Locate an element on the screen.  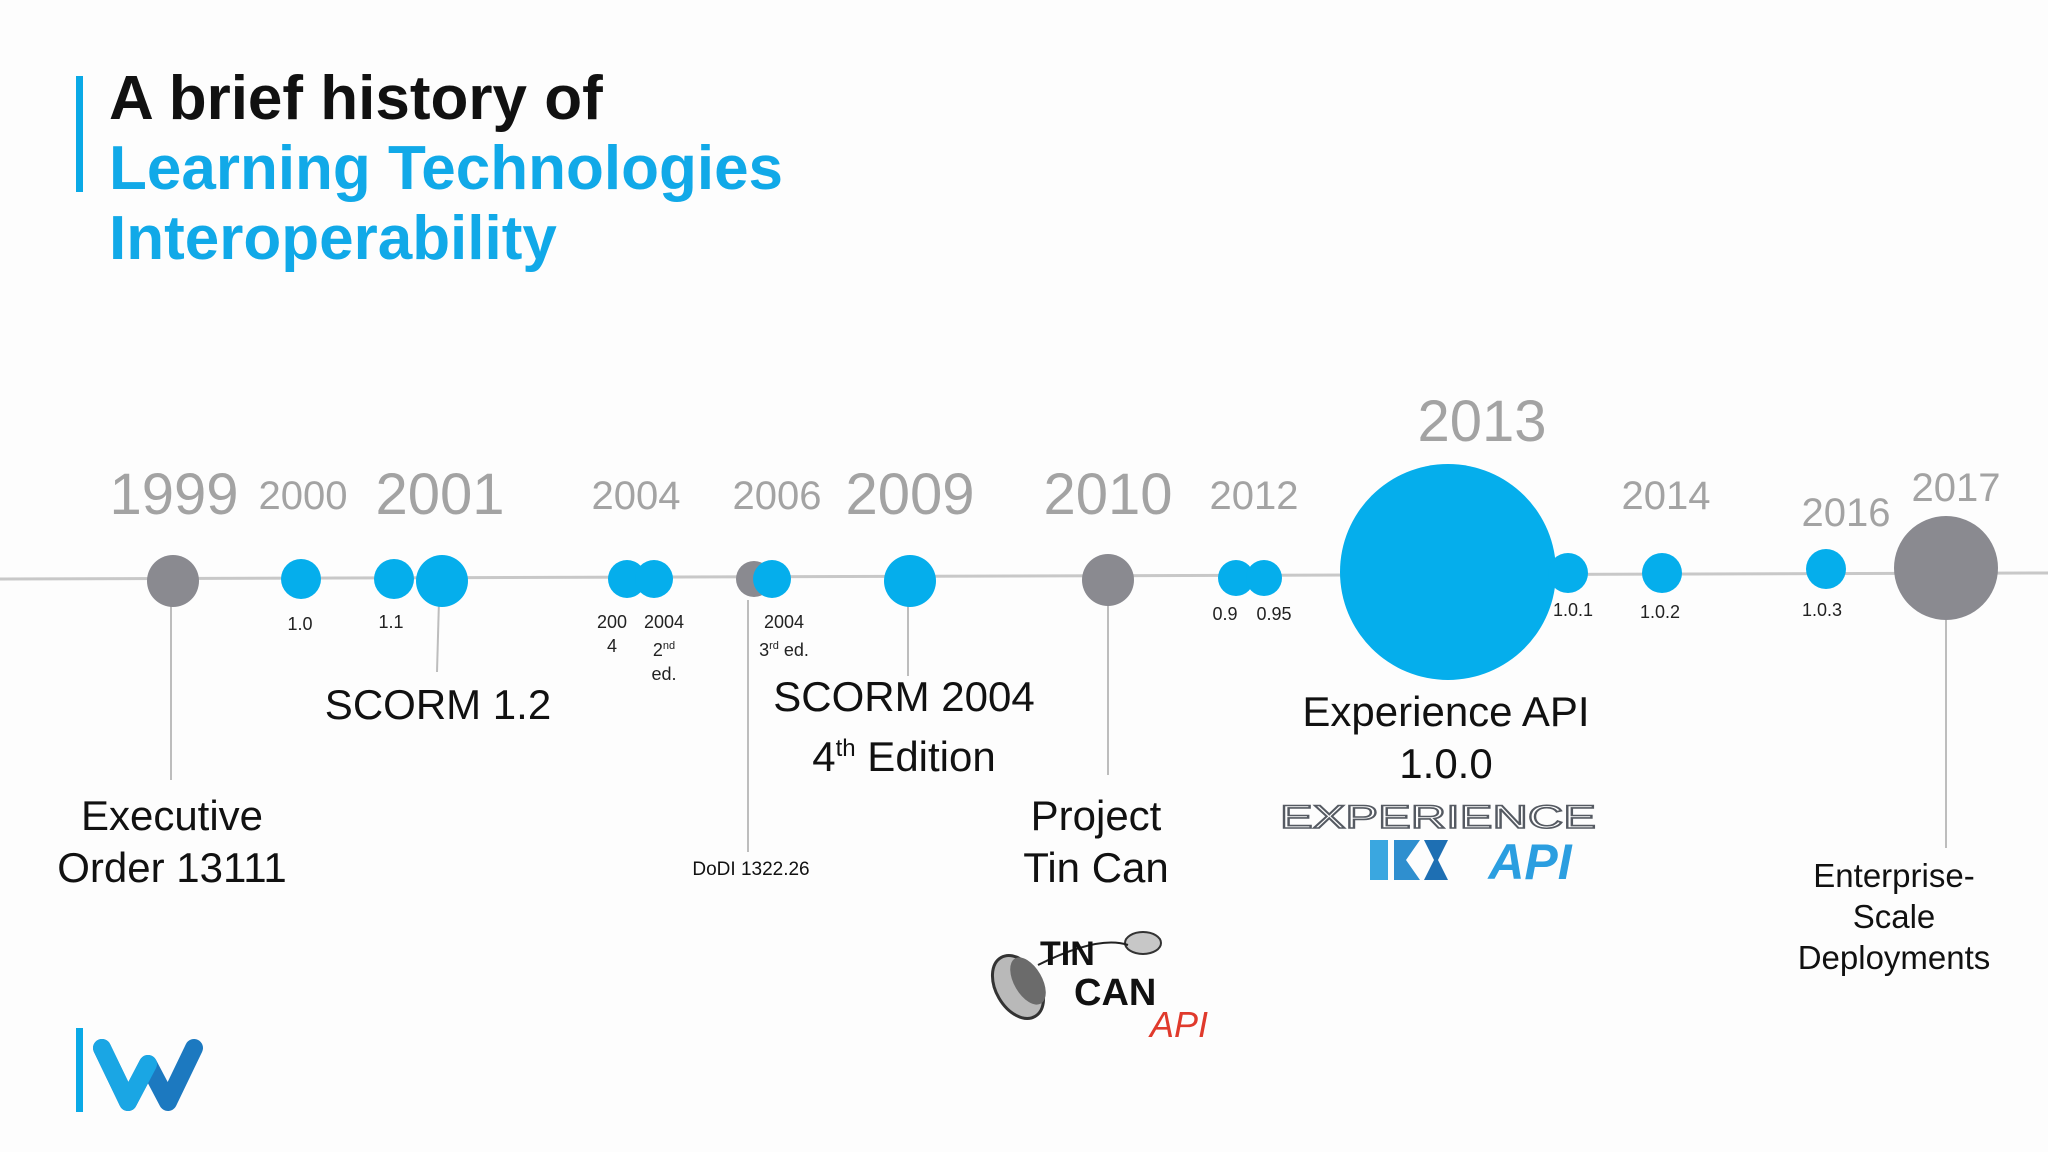
version-2004-2nd-ed: 2004 2nd ed. is located at coordinates (664, 648).